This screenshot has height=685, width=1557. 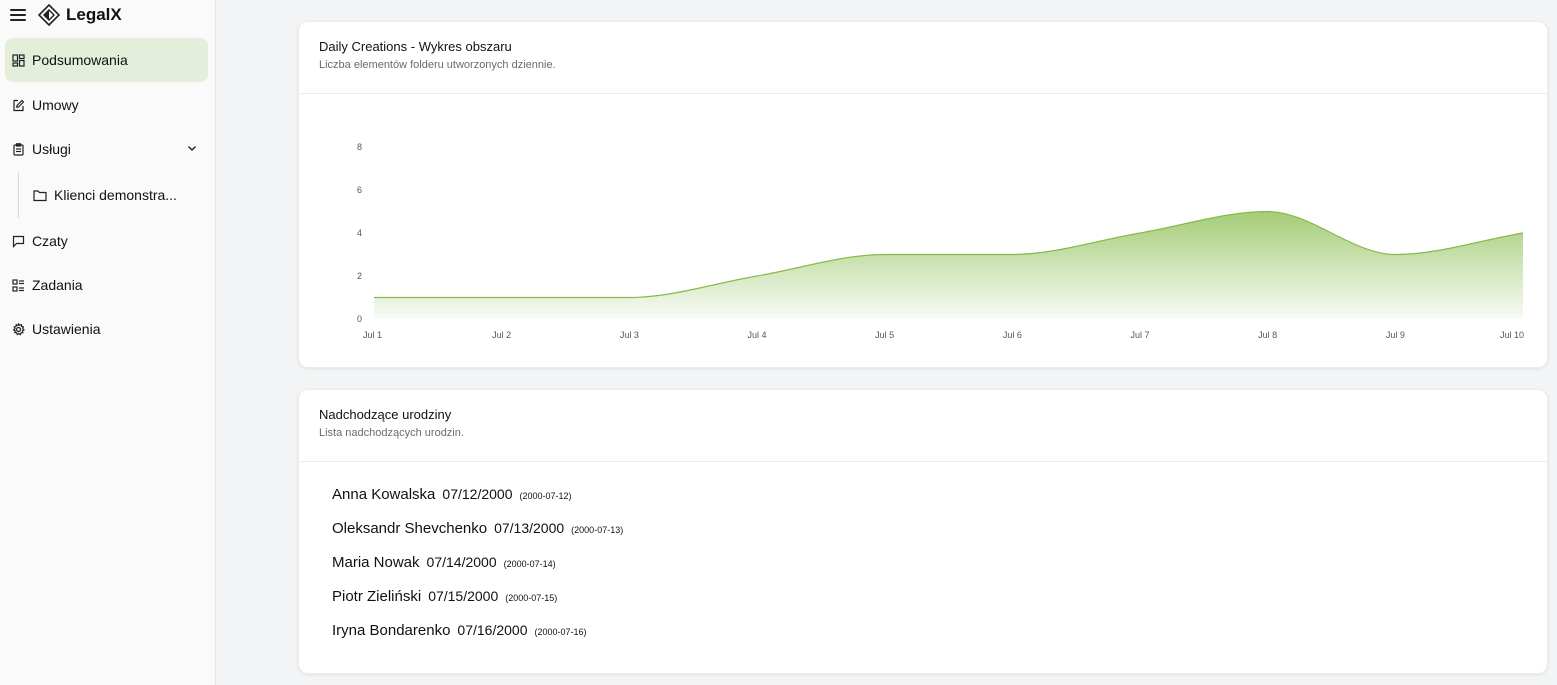 What do you see at coordinates (18, 60) in the screenshot?
I see `dashboard-icon` at bounding box center [18, 60].